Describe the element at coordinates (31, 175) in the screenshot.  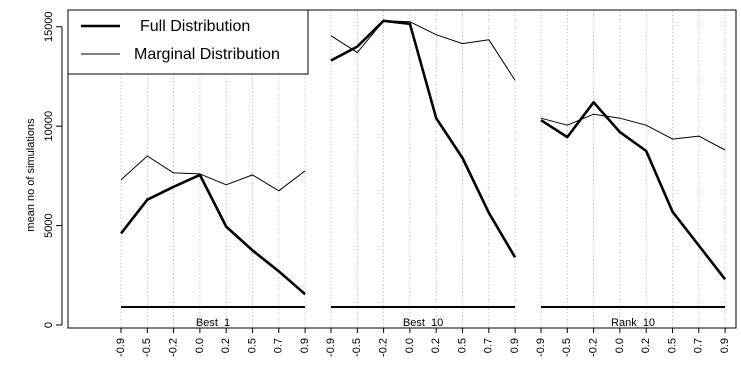
I see `y-axis-label: mean no of simulations` at that location.